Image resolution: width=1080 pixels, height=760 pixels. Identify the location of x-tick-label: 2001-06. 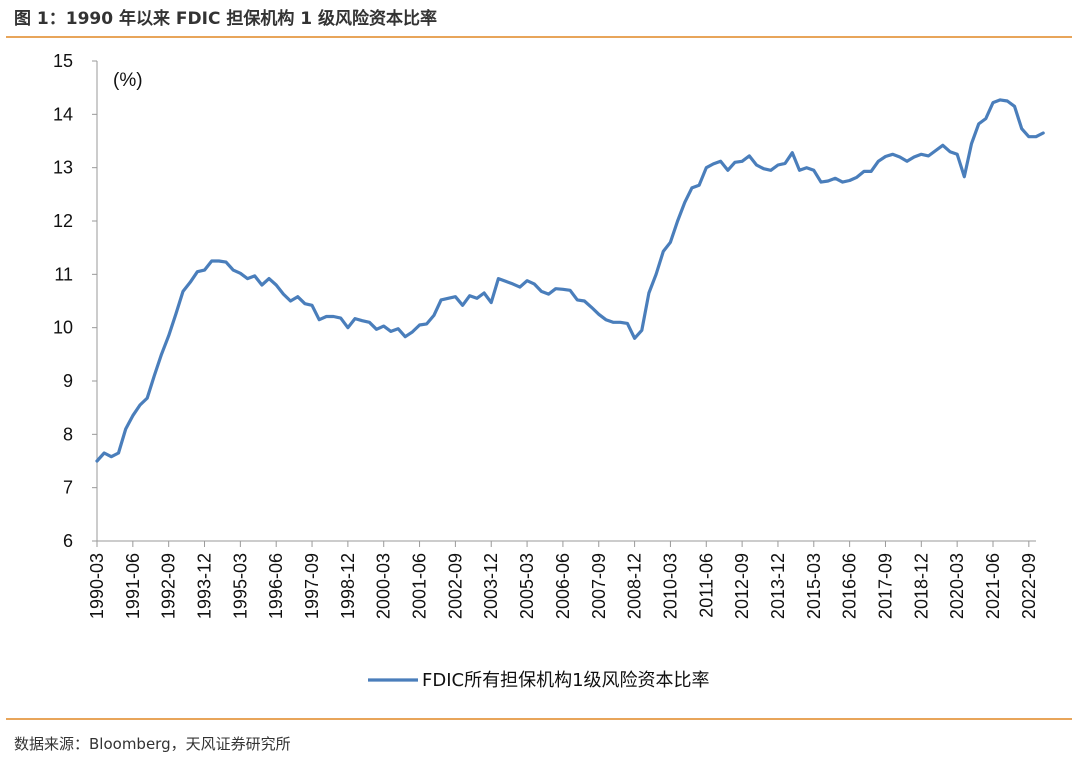
(420, 586).